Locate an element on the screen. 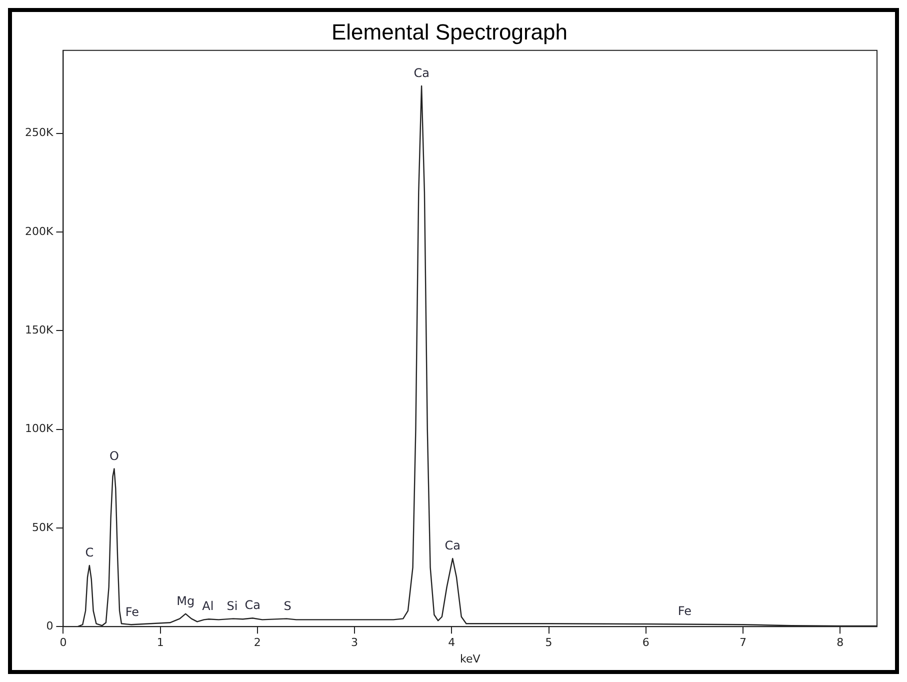 This screenshot has width=907, height=682. x-tick-label: 6 is located at coordinates (646, 643).